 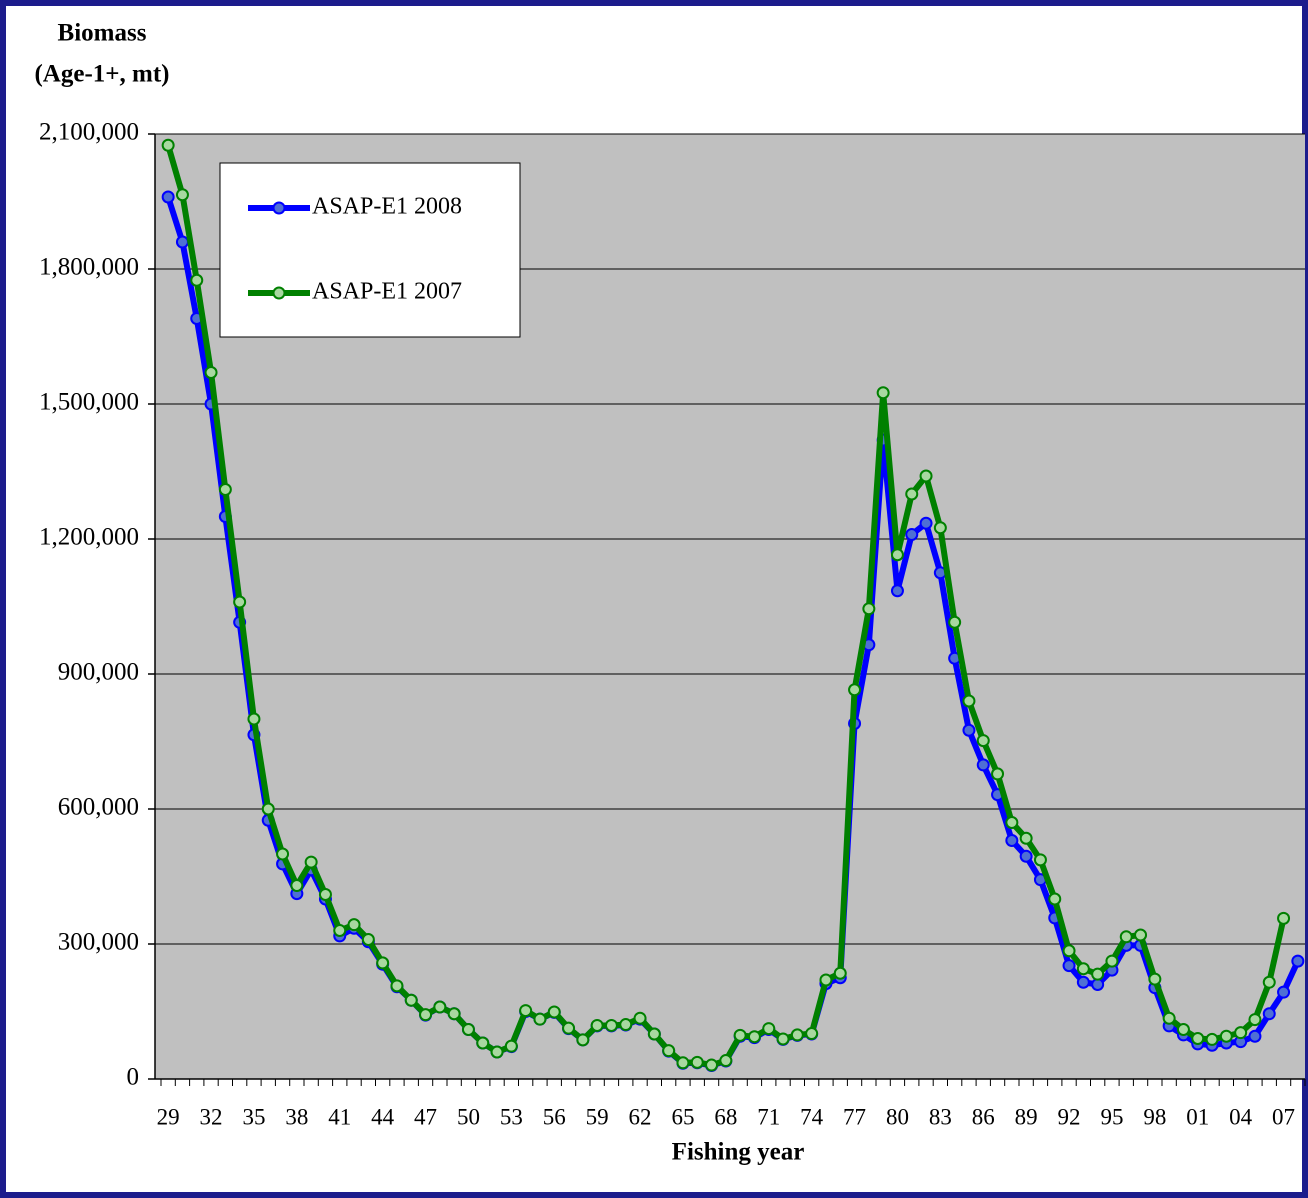 What do you see at coordinates (1069, 1116) in the screenshot?
I see `x-tick-label: 92` at bounding box center [1069, 1116].